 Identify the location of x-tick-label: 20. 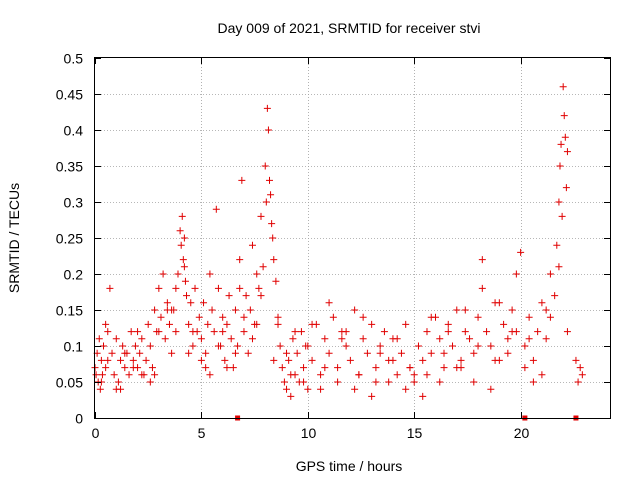
(522, 433).